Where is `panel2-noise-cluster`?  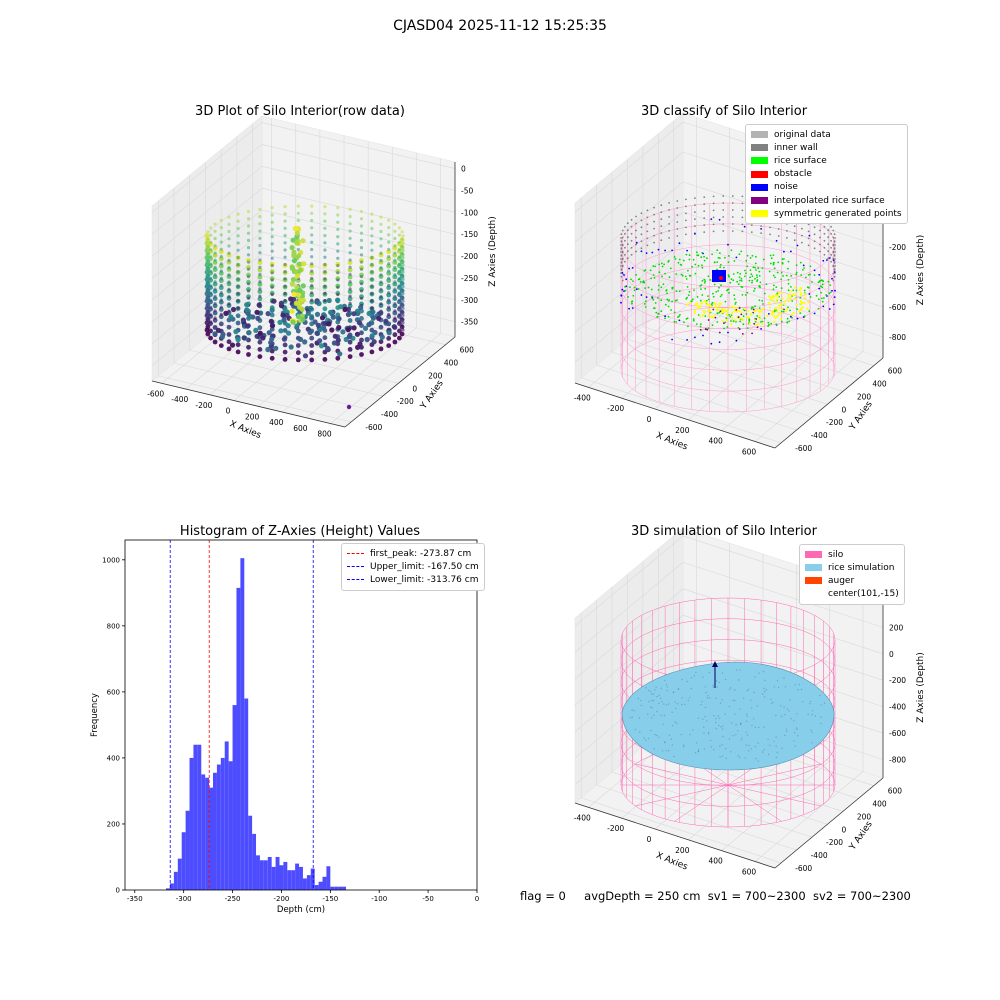
panel2-noise-cluster is located at coordinates (719, 276).